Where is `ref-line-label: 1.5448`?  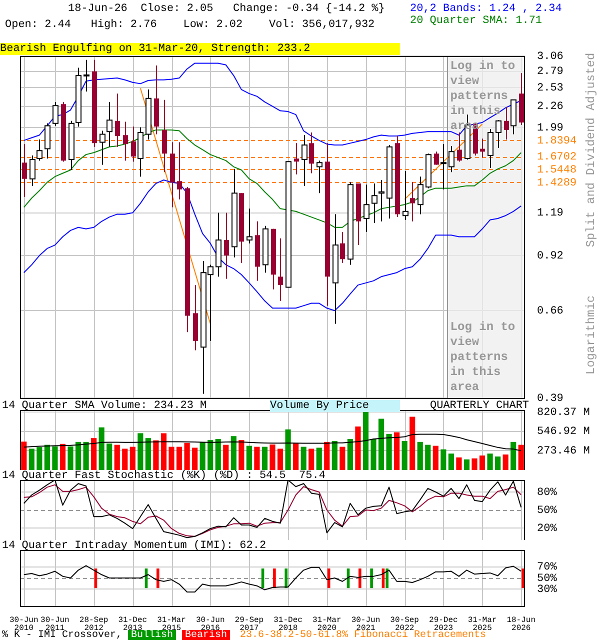
ref-line-label: 1.5448 is located at coordinates (557, 170).